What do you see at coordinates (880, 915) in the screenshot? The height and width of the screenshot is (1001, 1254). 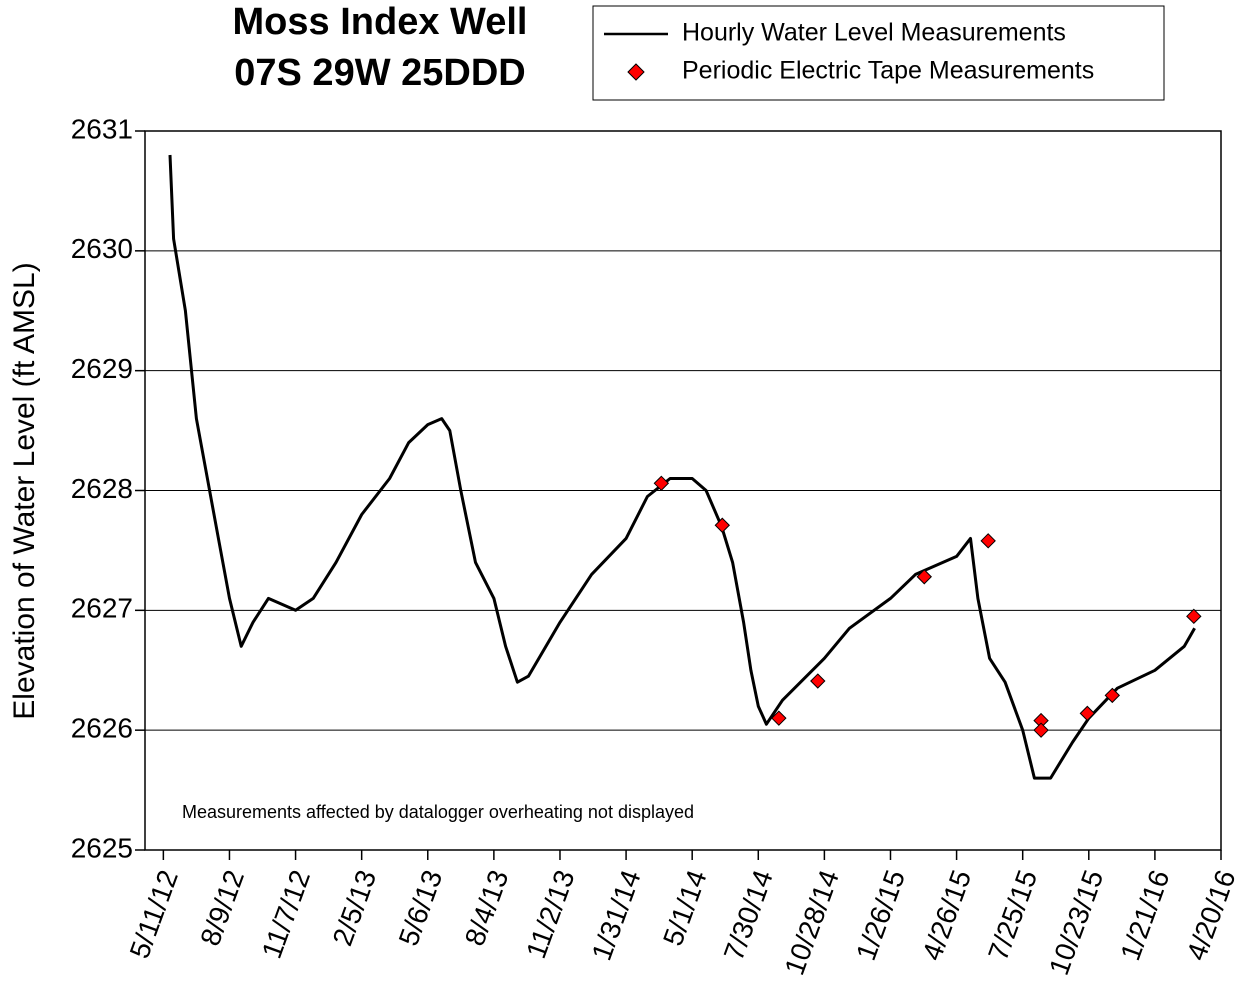 I see `x-tick-label: 1/26/15` at bounding box center [880, 915].